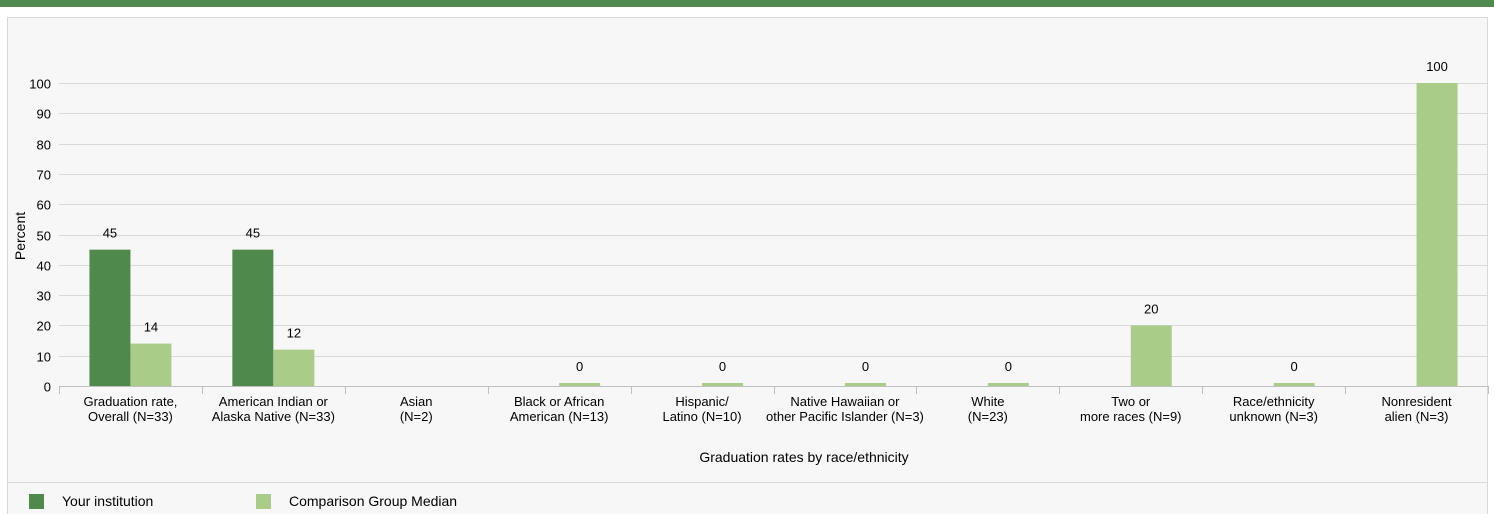 Image resolution: width=1494 pixels, height=514 pixels. What do you see at coordinates (44, 266) in the screenshot?
I see `y-tick-label: 40` at bounding box center [44, 266].